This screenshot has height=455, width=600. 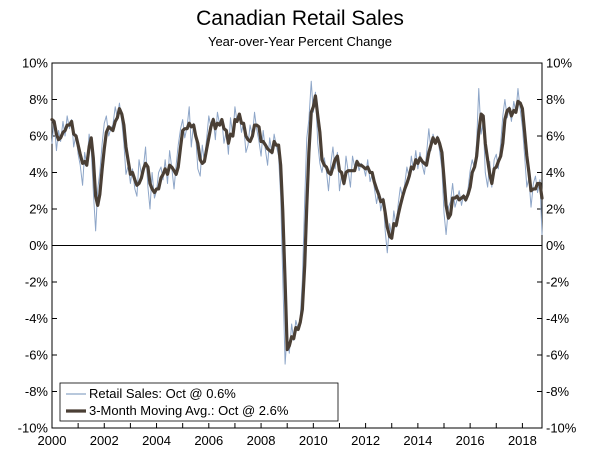 I want to click on y-tick-label-right: -8%, so click(x=558, y=391).